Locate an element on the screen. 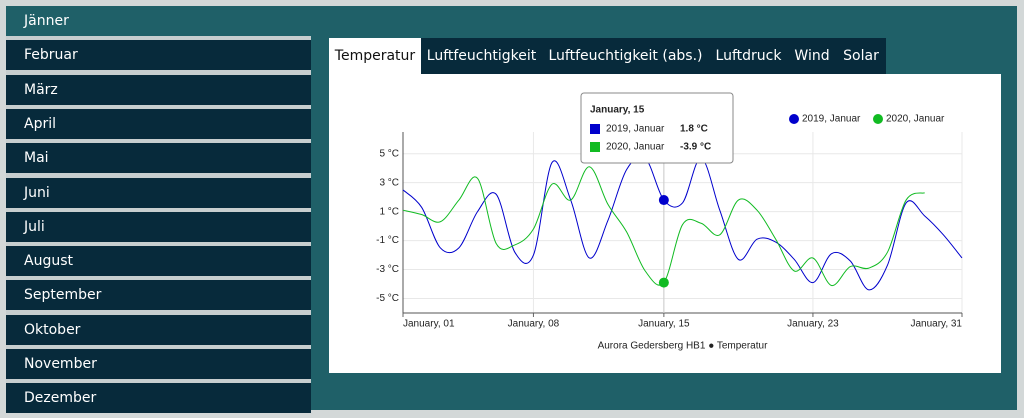 Image resolution: width=1024 pixels, height=418 pixels. x-tick-label: January, 15 is located at coordinates (664, 324).